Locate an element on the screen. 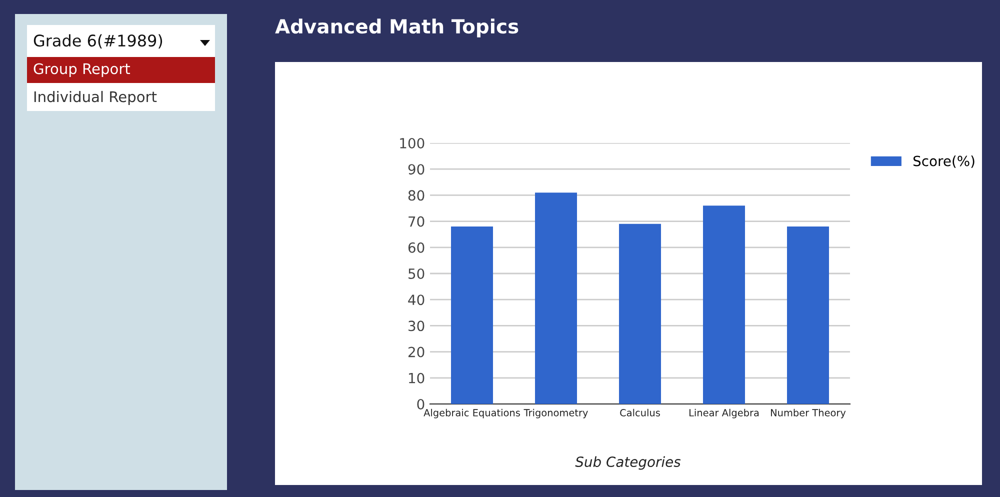 This screenshot has height=497, width=1000. chart-title: Advanced Math Topics is located at coordinates (396, 28).